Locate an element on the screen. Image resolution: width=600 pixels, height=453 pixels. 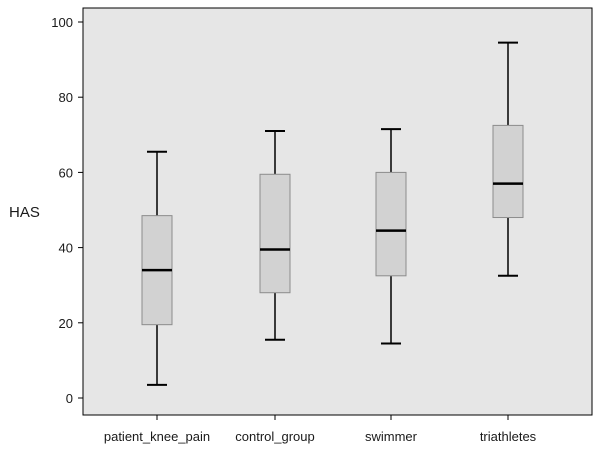
box-swimmer is located at coordinates (391, 236).